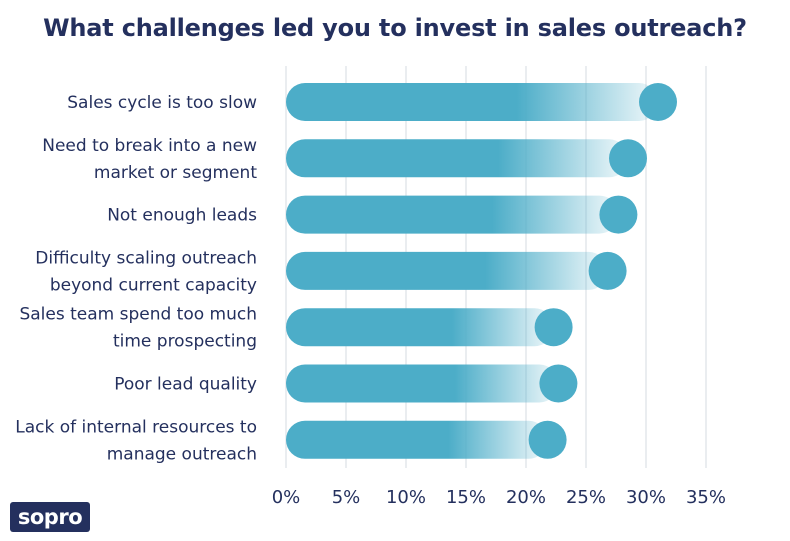 The width and height of the screenshot is (790, 541). I want to click on category-label-5: Poor lead quality, so click(185, 385).